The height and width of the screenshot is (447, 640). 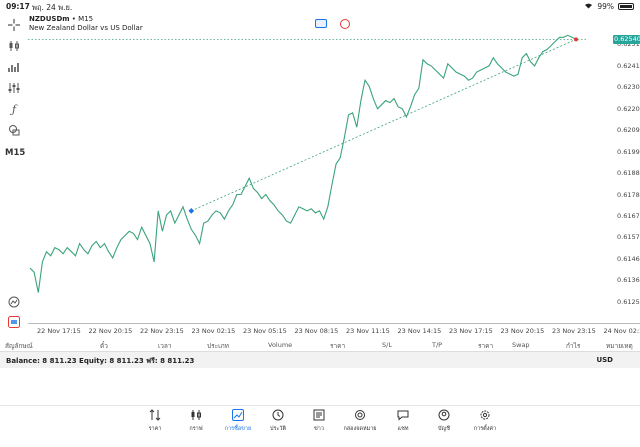 What do you see at coordinates (18, 6) in the screenshot?
I see `status-time: 09:17` at bounding box center [18, 6].